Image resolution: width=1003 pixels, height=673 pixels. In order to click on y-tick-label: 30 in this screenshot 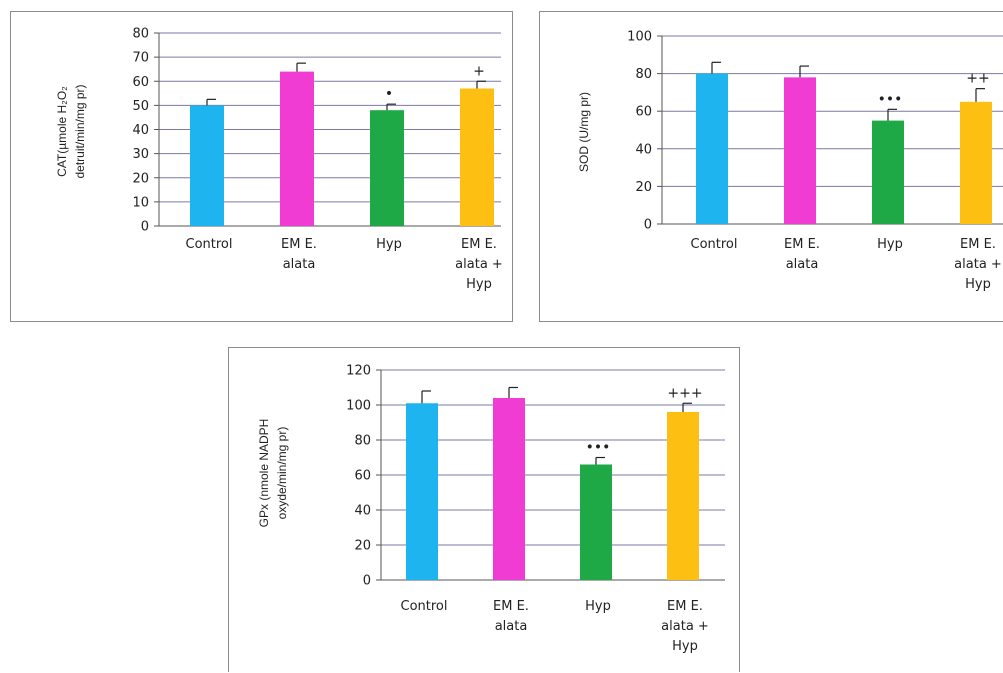, I will do `click(140, 154)`.